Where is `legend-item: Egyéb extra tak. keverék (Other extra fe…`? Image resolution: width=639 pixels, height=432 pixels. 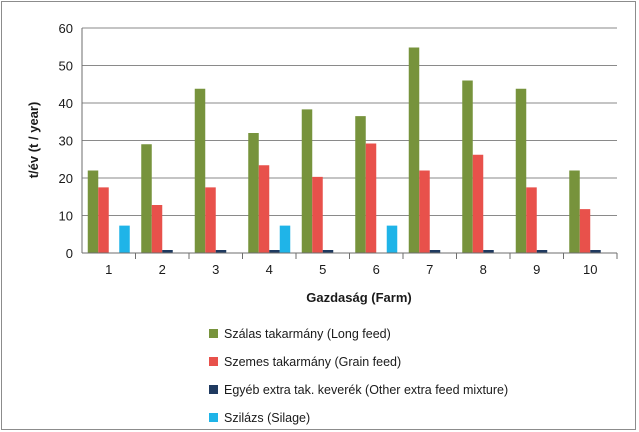
legend-item: Egyéb extra tak. keverék (Other extra fe… is located at coordinates (358, 390).